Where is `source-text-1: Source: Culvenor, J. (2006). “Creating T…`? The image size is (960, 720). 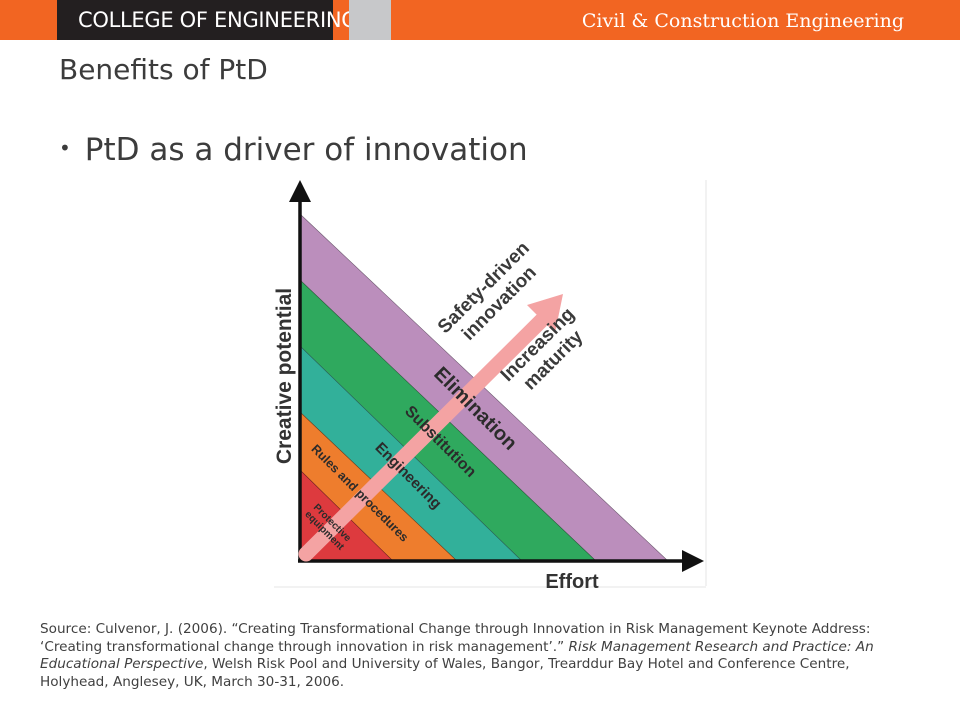 source-text-1: Source: Culvenor, J. (2006). “Creating T… is located at coordinates (455, 638).